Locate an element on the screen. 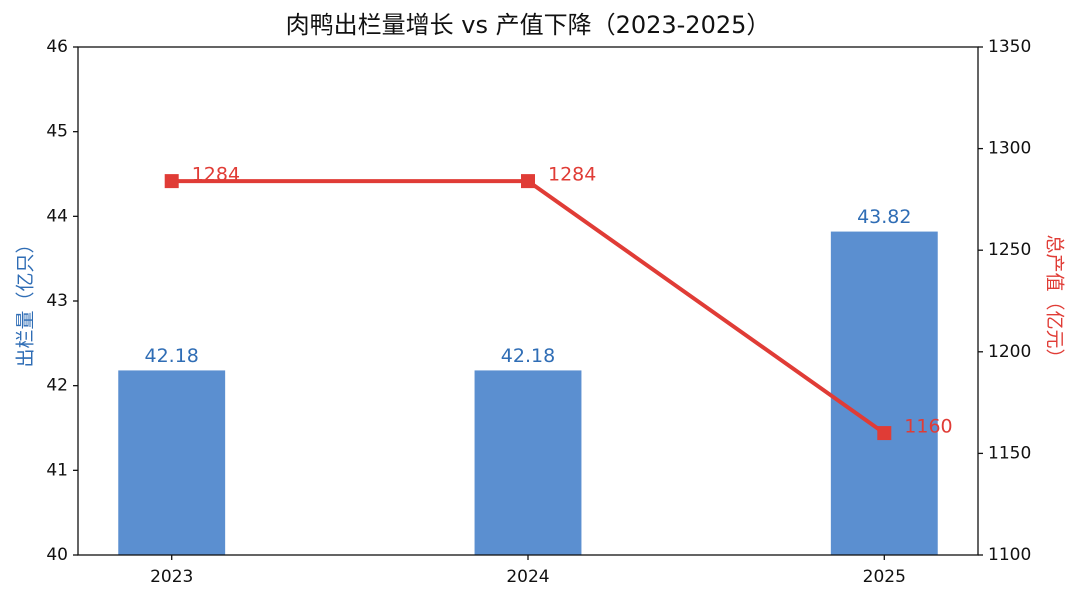 This screenshot has width=1080, height=601. y2-tick-label: 1100 is located at coordinates (1009, 555).